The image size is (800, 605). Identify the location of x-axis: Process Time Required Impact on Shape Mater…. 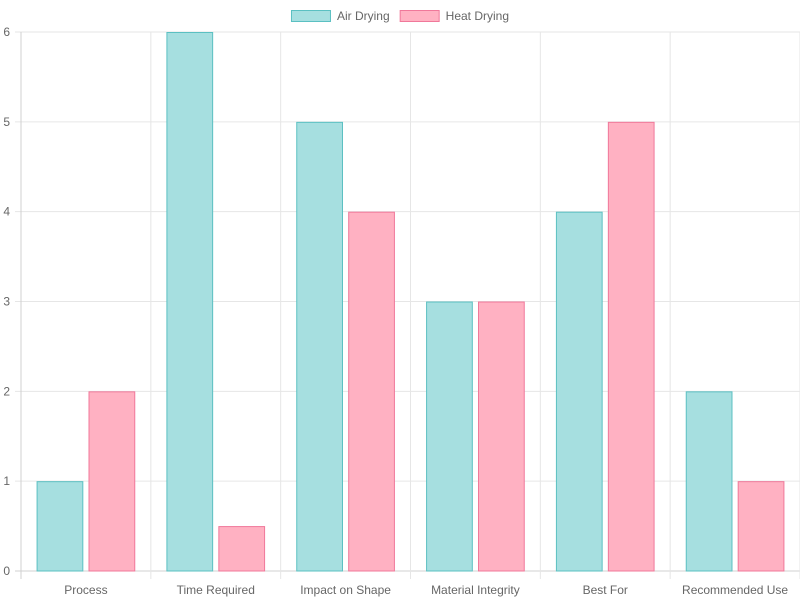
(426, 590).